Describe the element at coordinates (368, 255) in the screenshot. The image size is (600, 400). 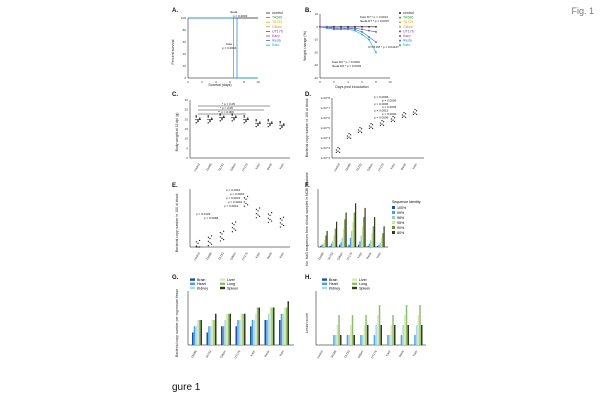
I see `panel-f-xlabel: Ikeda` at that location.